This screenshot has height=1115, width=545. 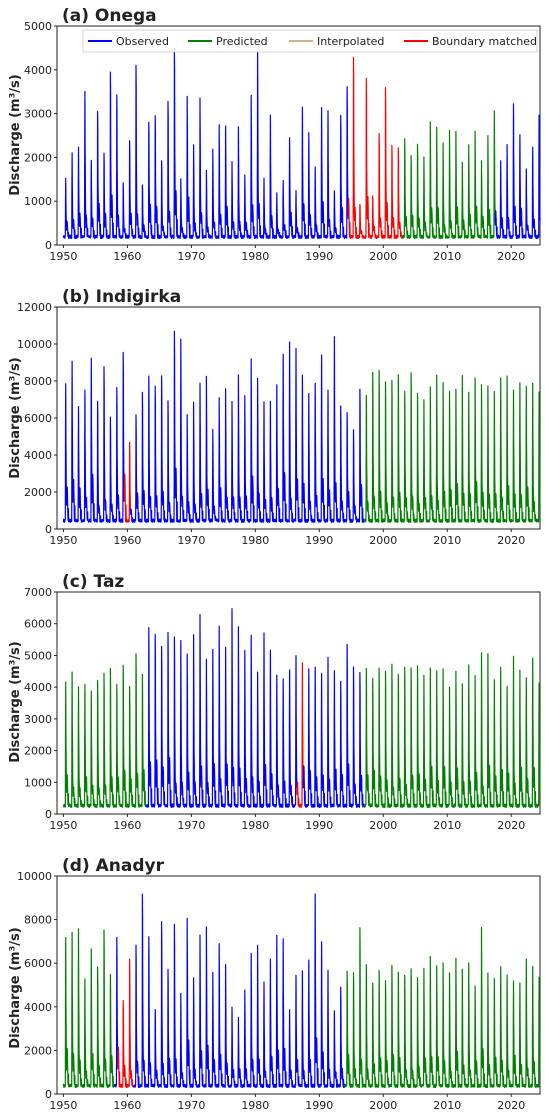 What do you see at coordinates (15, 134) in the screenshot?
I see `panel-a-ylabel: Discharge (m³/s)` at bounding box center [15, 134].